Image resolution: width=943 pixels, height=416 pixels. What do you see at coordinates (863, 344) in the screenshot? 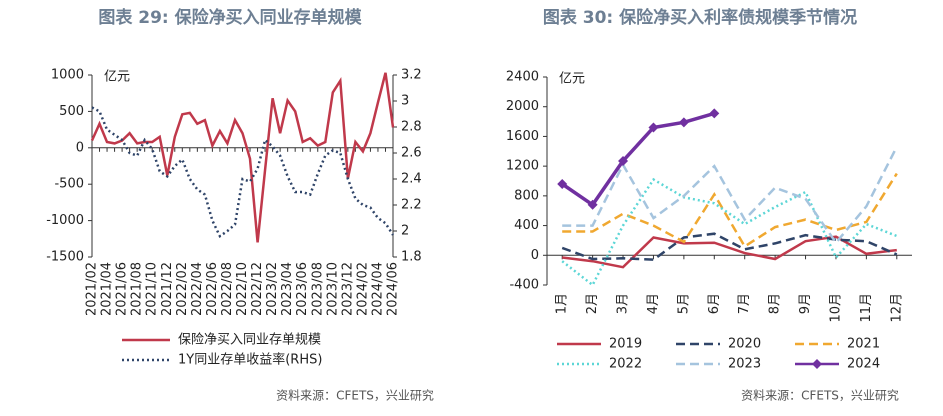
I see `legend-label: 2021` at bounding box center [863, 344].